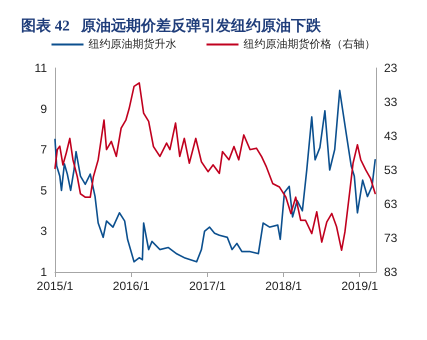 The image size is (427, 340). I want to click on x-tick-label: 2019/1, so click(359, 286).